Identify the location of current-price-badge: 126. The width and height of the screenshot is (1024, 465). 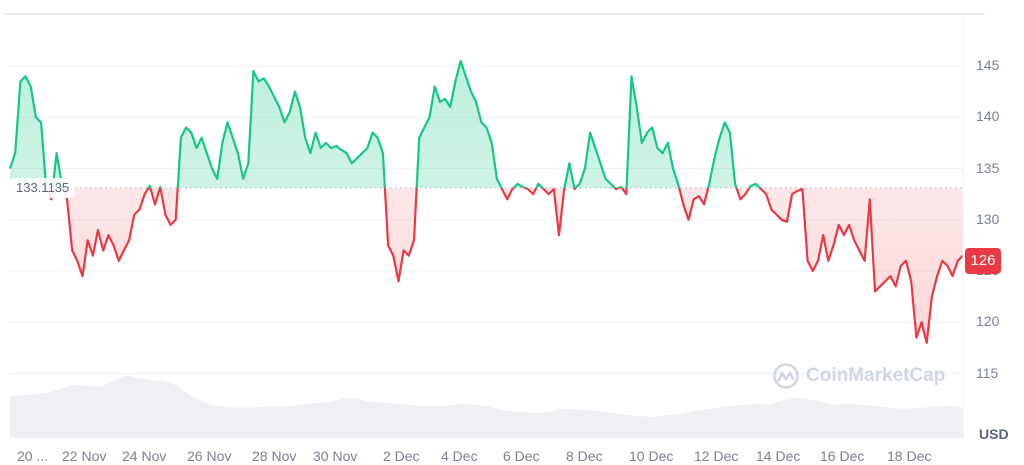
(983, 260).